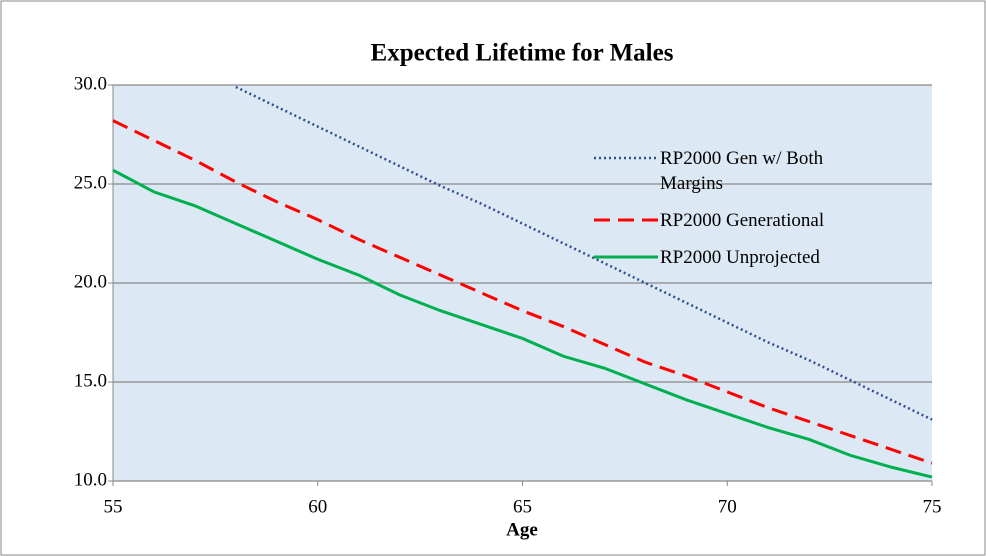 The image size is (986, 556). Describe the element at coordinates (522, 506) in the screenshot. I see `x-tick-label: 65` at that location.